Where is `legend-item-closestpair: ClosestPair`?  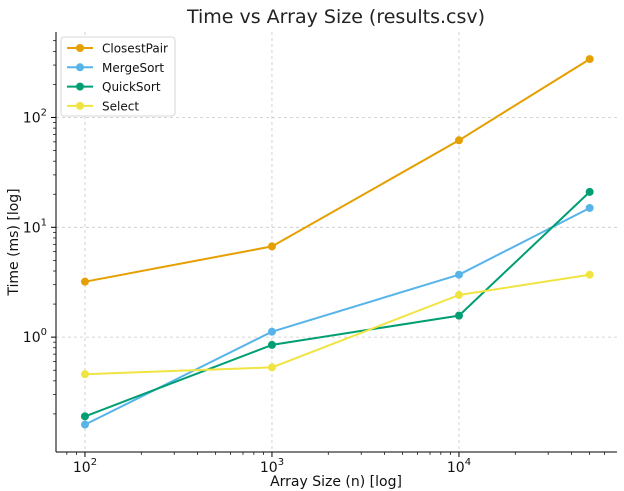
legend-item-closestpair: ClosestPair is located at coordinates (117, 49).